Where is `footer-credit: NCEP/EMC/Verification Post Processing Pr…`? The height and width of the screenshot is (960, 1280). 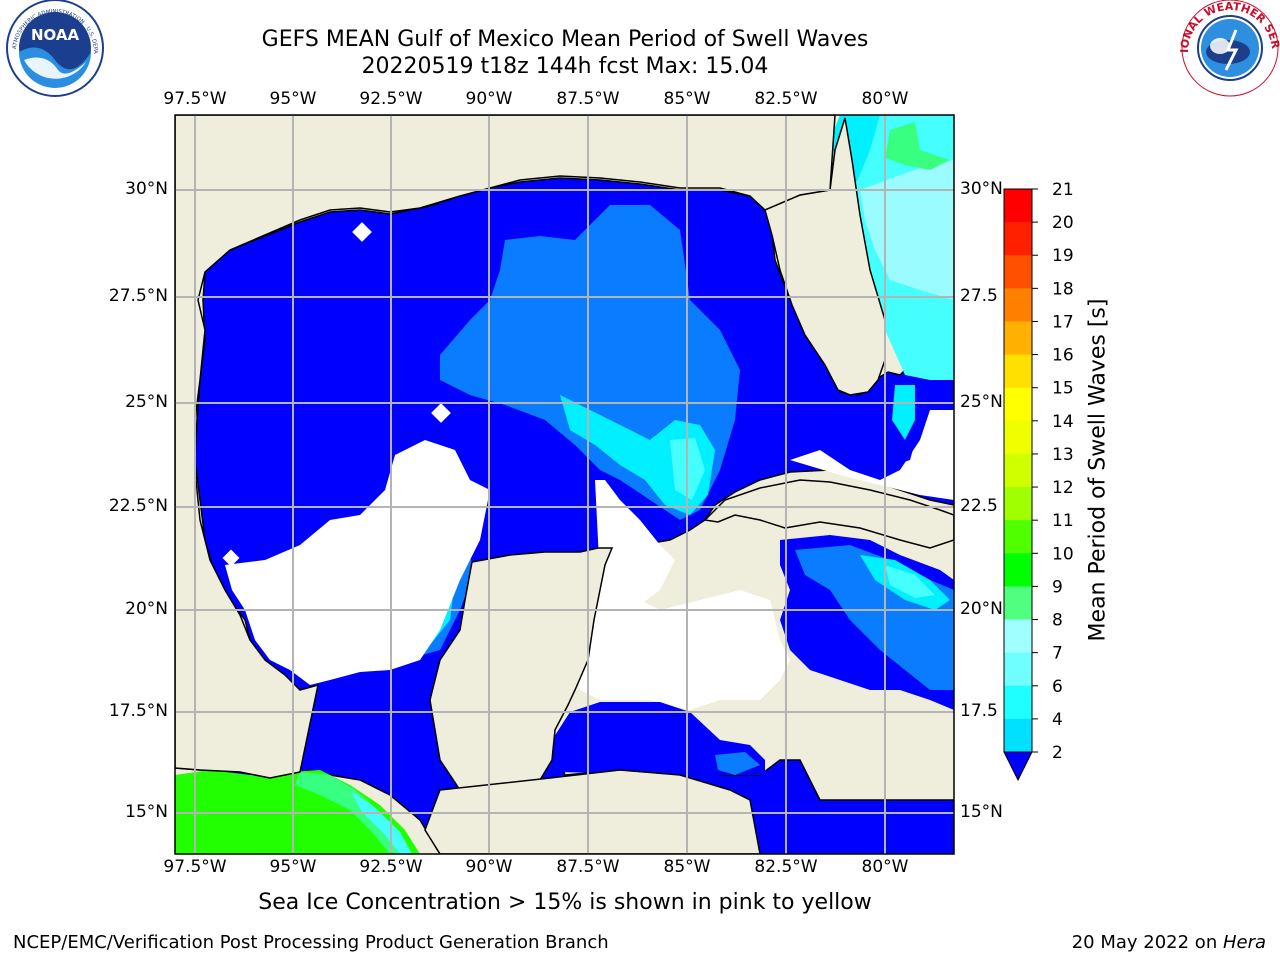
footer-credit: NCEP/EMC/Verification Post Processing Pr… is located at coordinates (311, 942).